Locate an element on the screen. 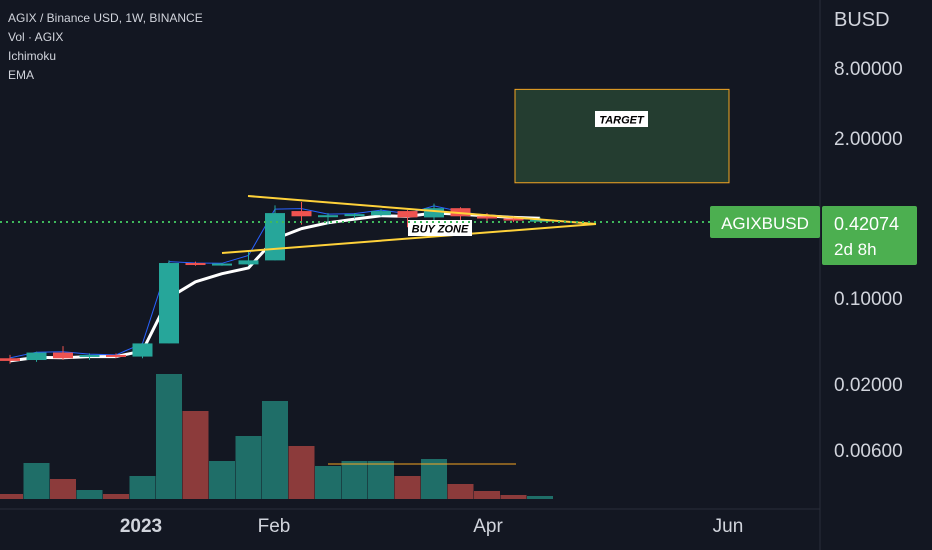  price-tick-label: 0.00600 is located at coordinates (868, 451).